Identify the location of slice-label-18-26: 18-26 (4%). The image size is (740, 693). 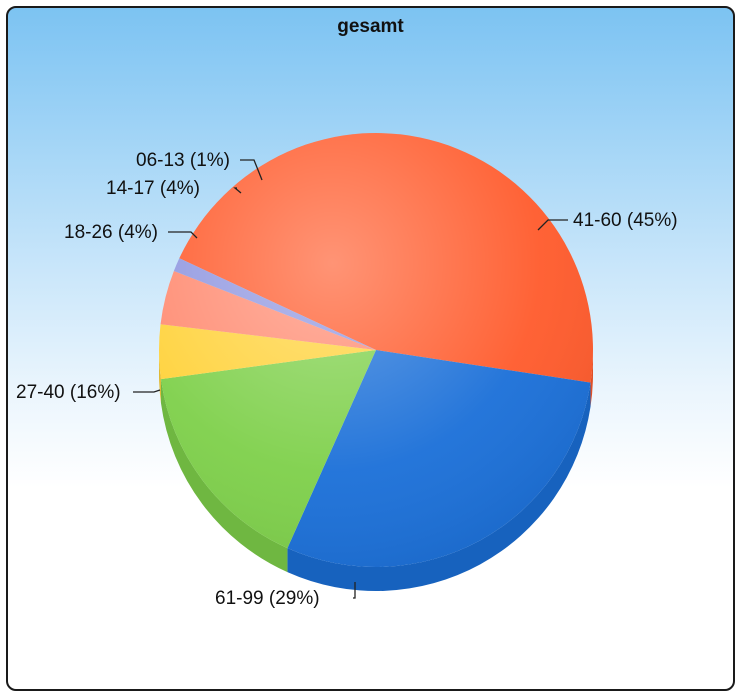
(111, 232).